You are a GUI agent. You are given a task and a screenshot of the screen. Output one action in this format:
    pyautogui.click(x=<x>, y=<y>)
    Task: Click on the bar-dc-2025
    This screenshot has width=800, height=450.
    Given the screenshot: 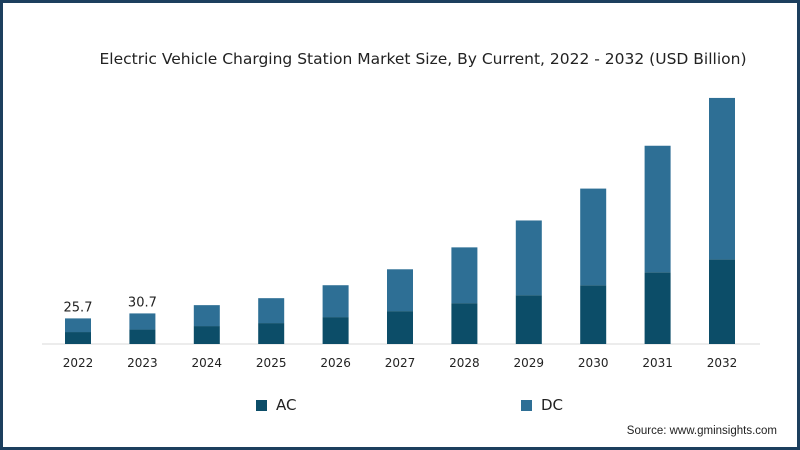 What is the action you would take?
    pyautogui.click(x=271, y=311)
    